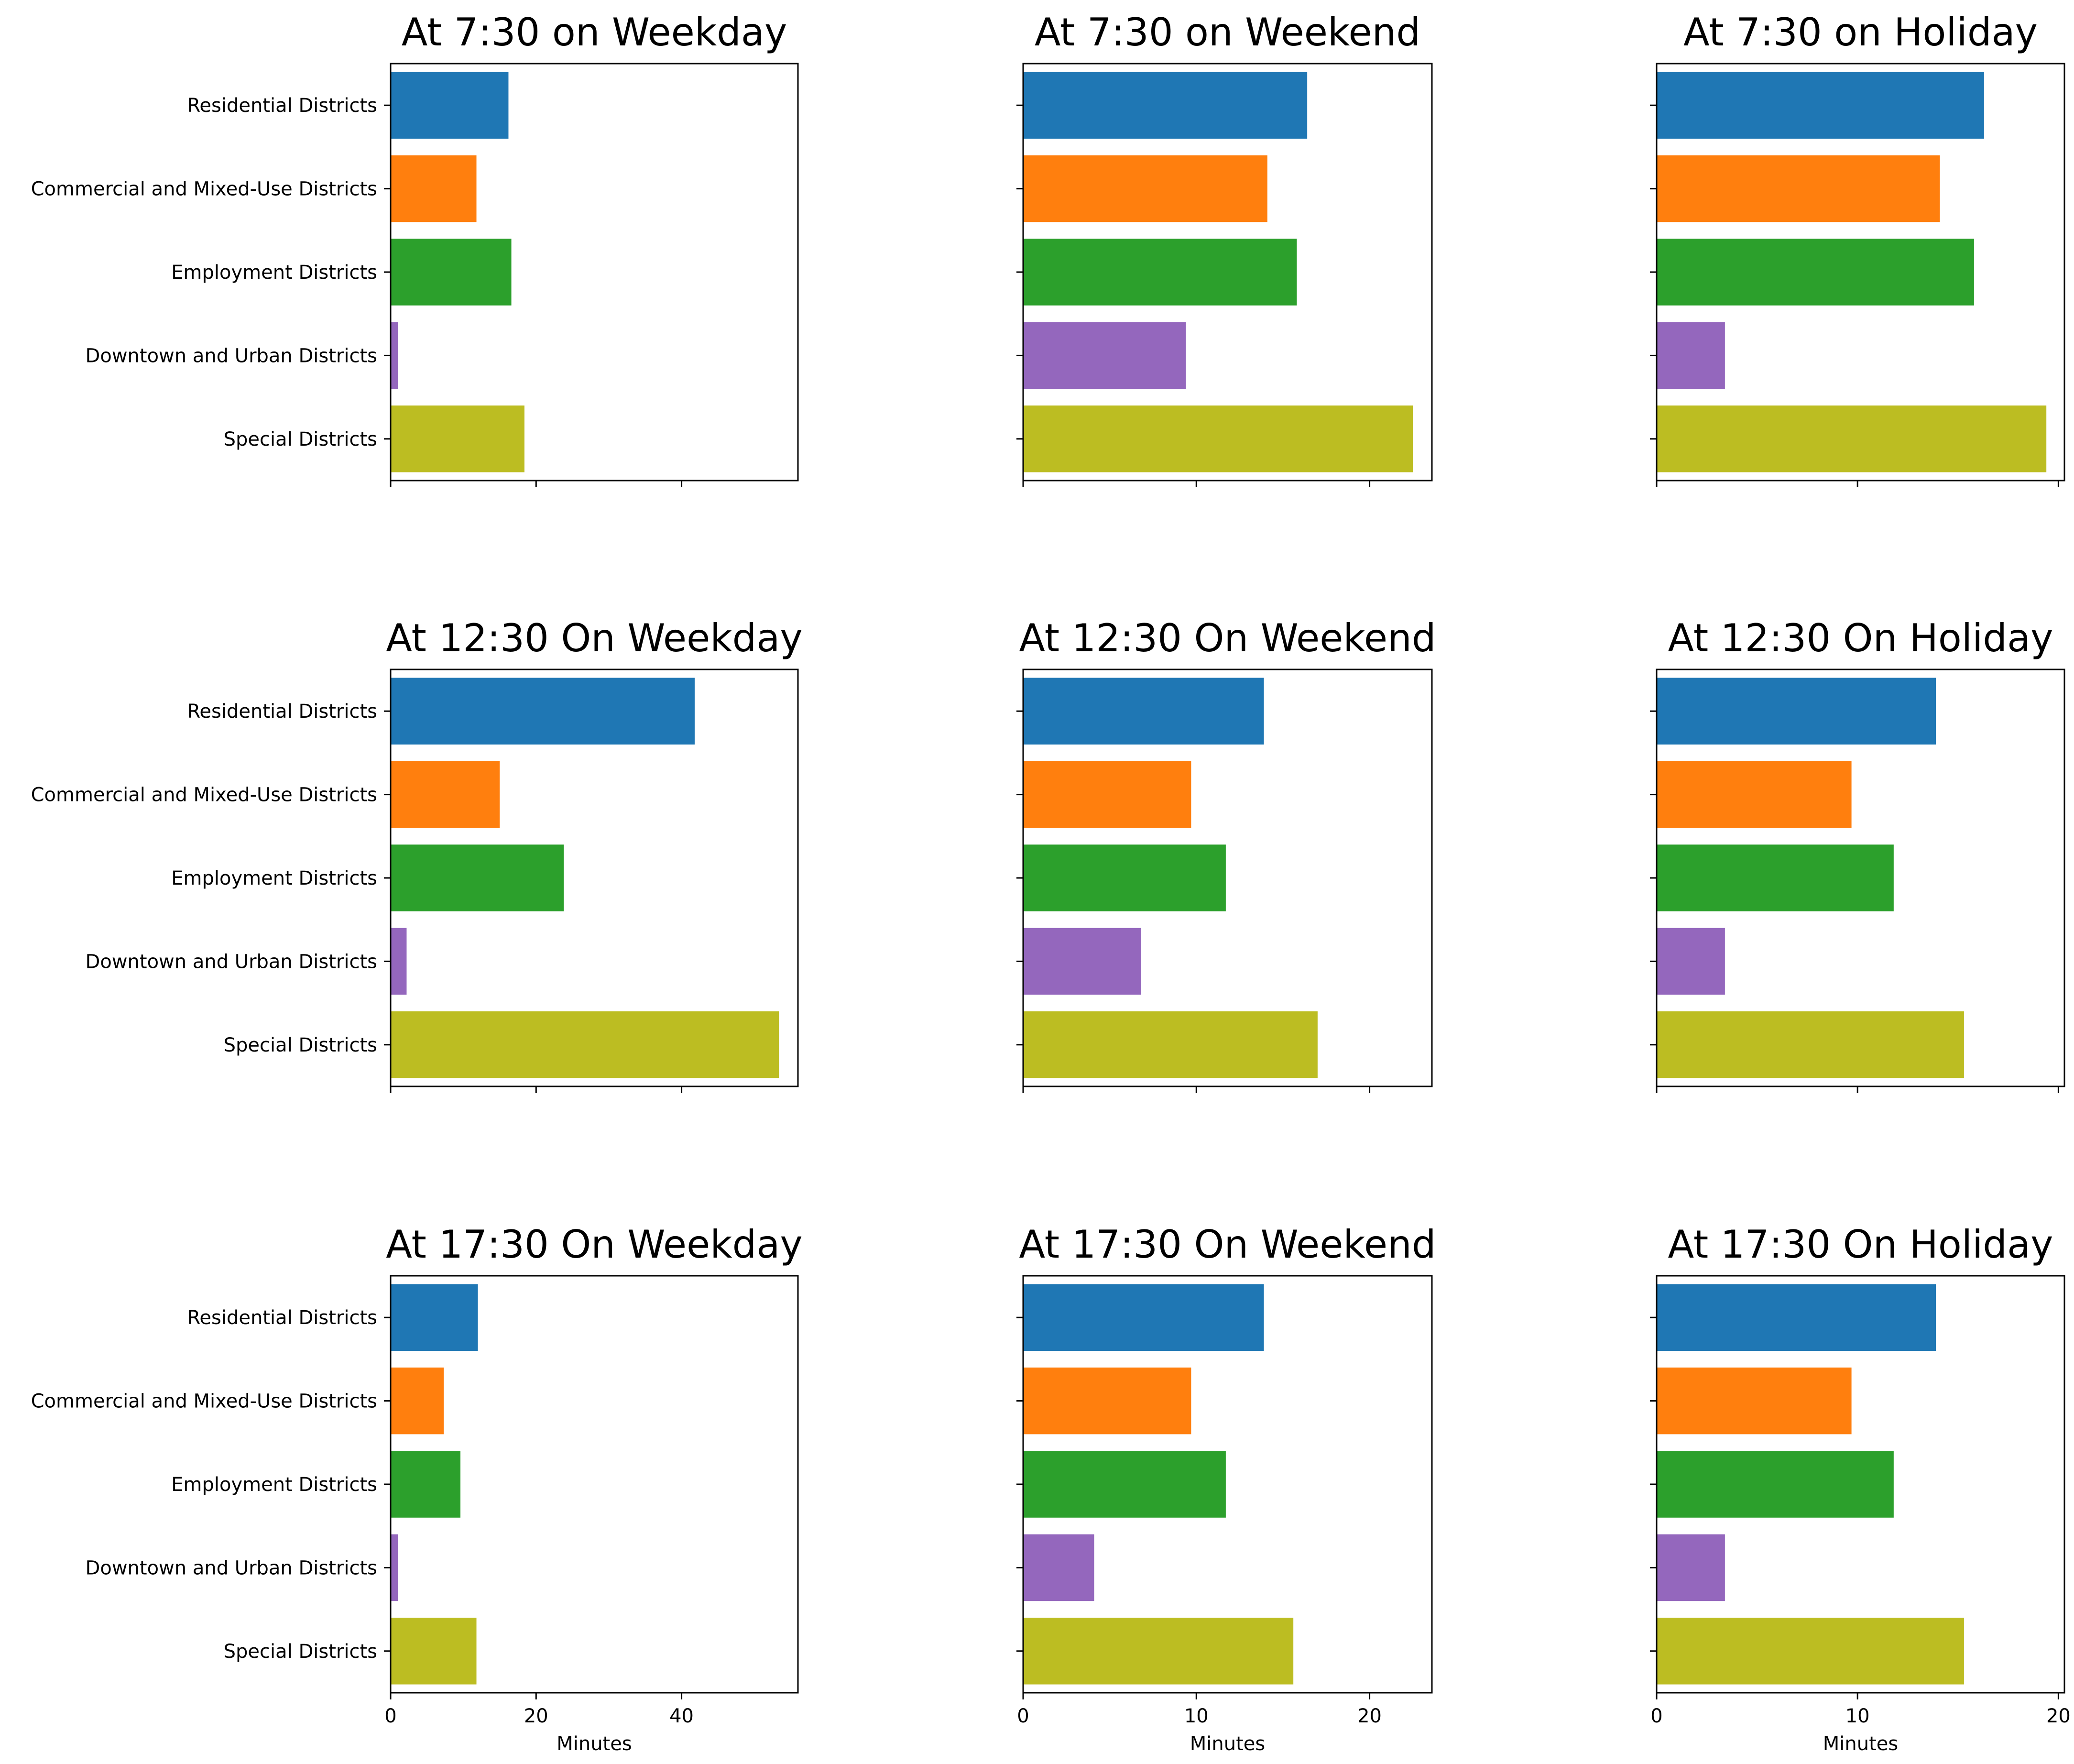 The height and width of the screenshot is (1764, 2074). Describe the element at coordinates (681, 1716) in the screenshot. I see `x-tick-label: 40` at that location.